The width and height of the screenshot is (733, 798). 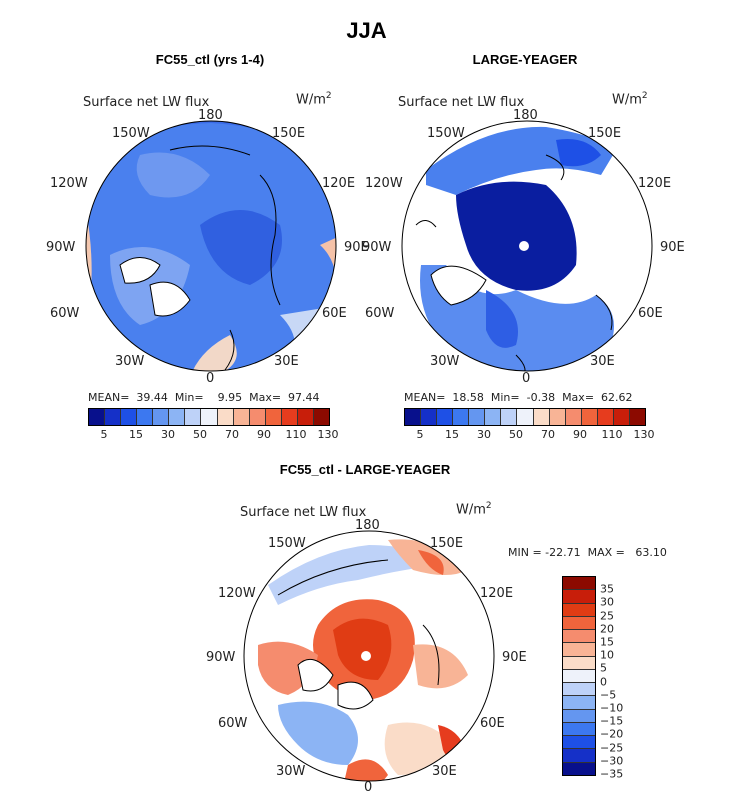 I want to click on panel-1-title: FC55_ctl (yrs 1-4), so click(x=210, y=59).